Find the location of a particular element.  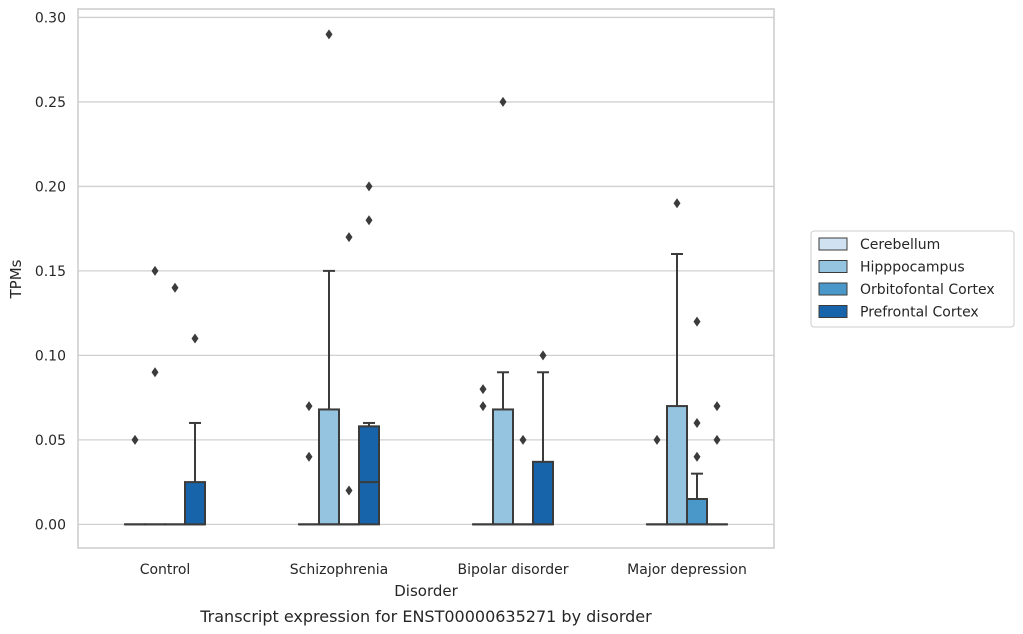

legend-entry: Hipppocampus is located at coordinates (912, 268).